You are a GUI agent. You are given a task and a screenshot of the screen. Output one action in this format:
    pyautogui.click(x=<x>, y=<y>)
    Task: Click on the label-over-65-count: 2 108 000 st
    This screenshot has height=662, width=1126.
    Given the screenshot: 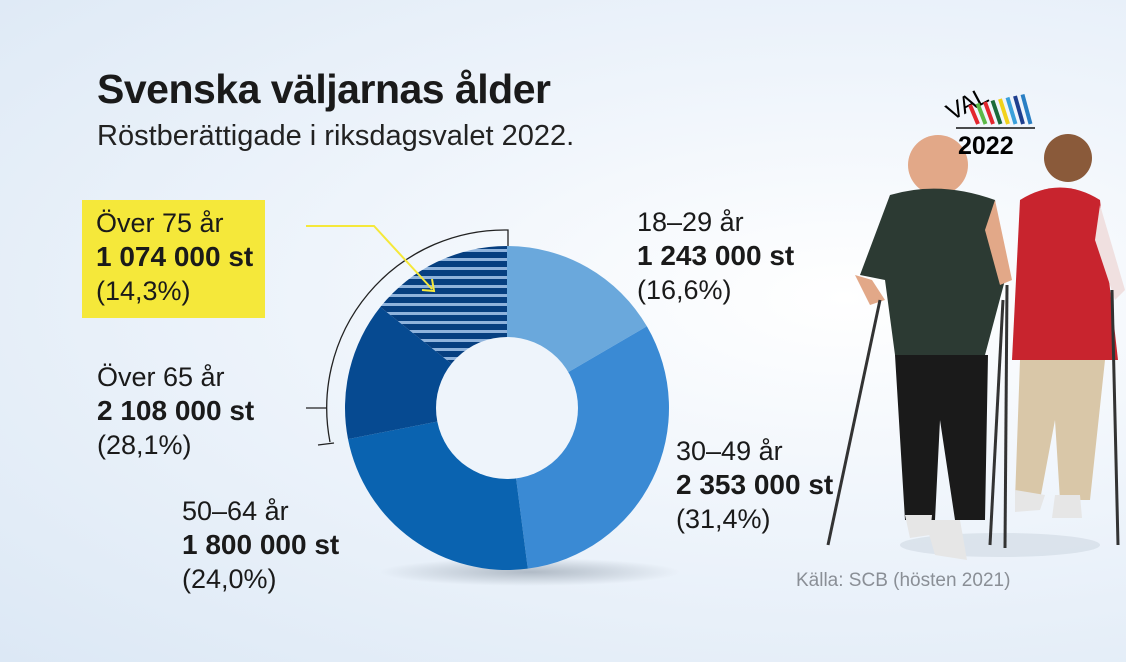 What is the action you would take?
    pyautogui.click(x=176, y=410)
    